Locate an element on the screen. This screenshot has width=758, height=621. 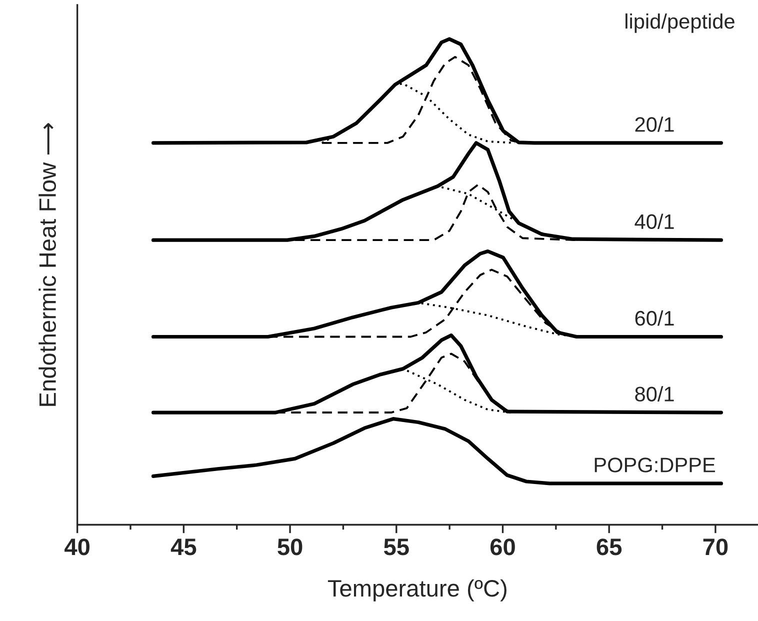
x-tick-label: 55 is located at coordinates (396, 547).